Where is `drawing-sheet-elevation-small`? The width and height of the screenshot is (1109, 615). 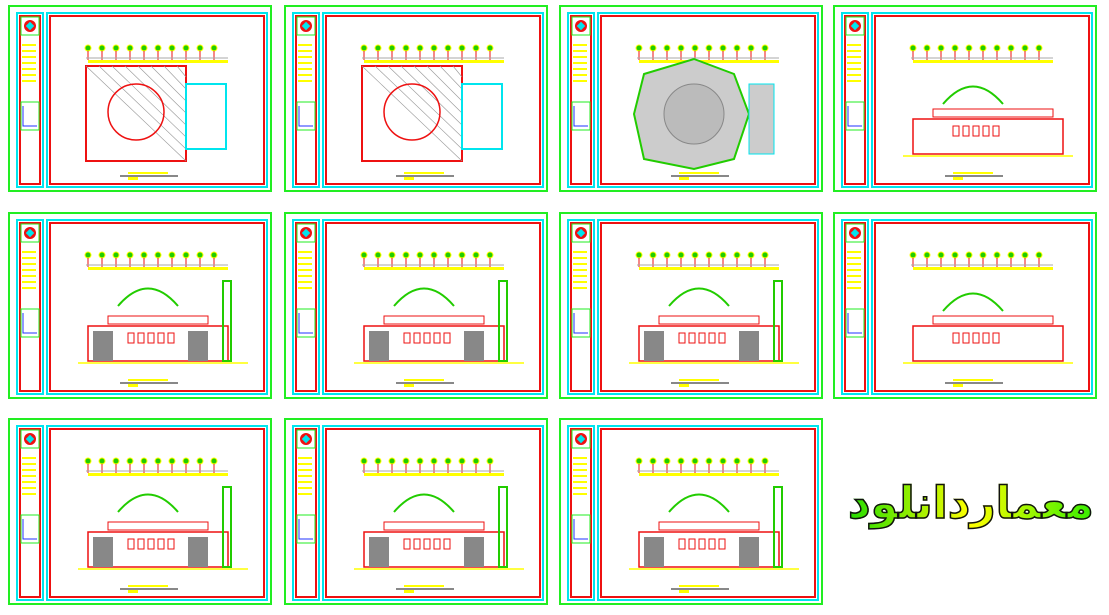 drawing-sheet-elevation-small is located at coordinates (965, 98).